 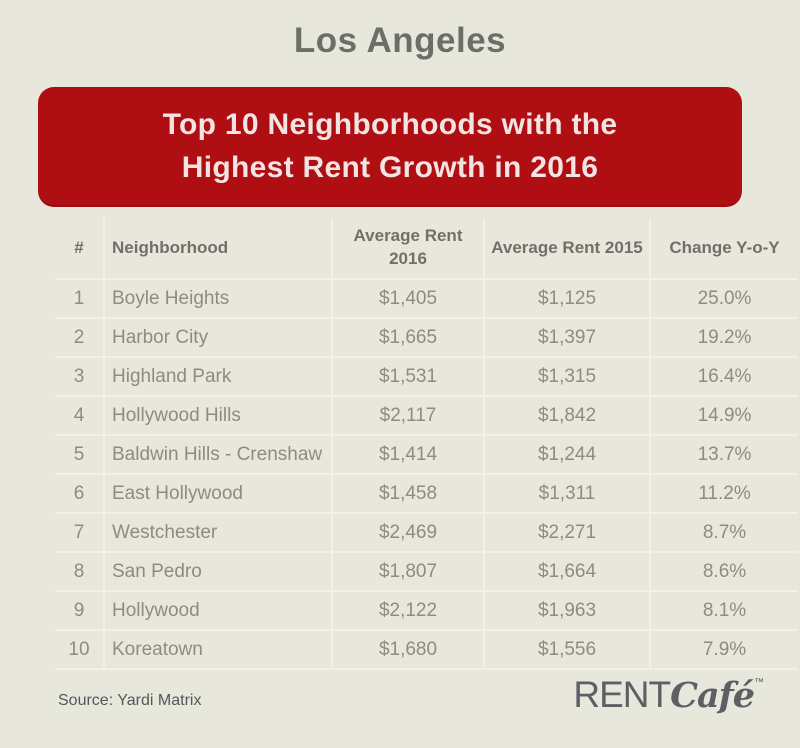 I want to click on banner-title-line1: Top 10 Neighborhoods with the, so click(x=390, y=124).